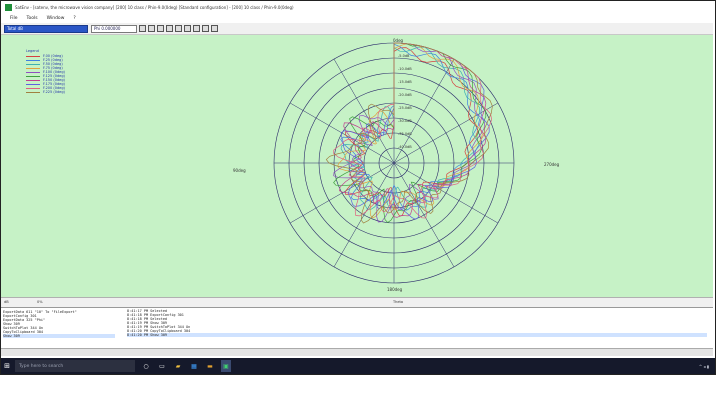  What do you see at coordinates (405, 134) in the screenshot?
I see `polar-ring-label: -35.0dB` at bounding box center [405, 134].